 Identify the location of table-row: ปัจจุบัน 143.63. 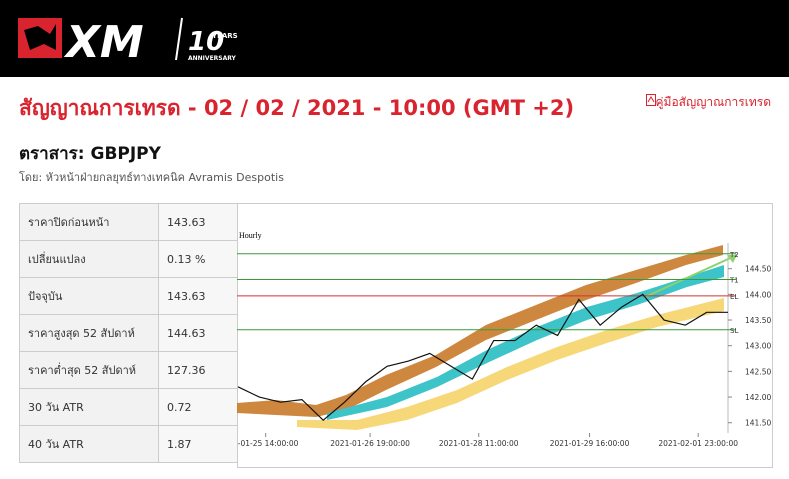
(128, 296).